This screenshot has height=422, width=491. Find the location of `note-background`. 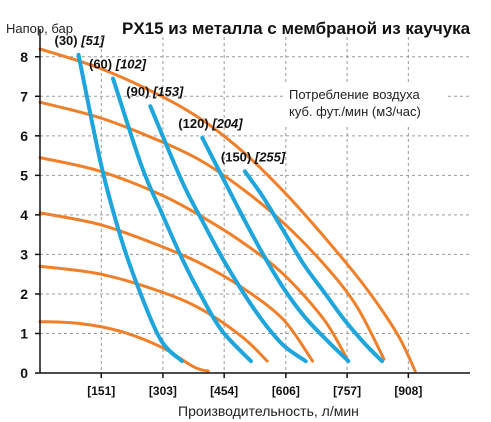

note-background is located at coordinates (365, 105).